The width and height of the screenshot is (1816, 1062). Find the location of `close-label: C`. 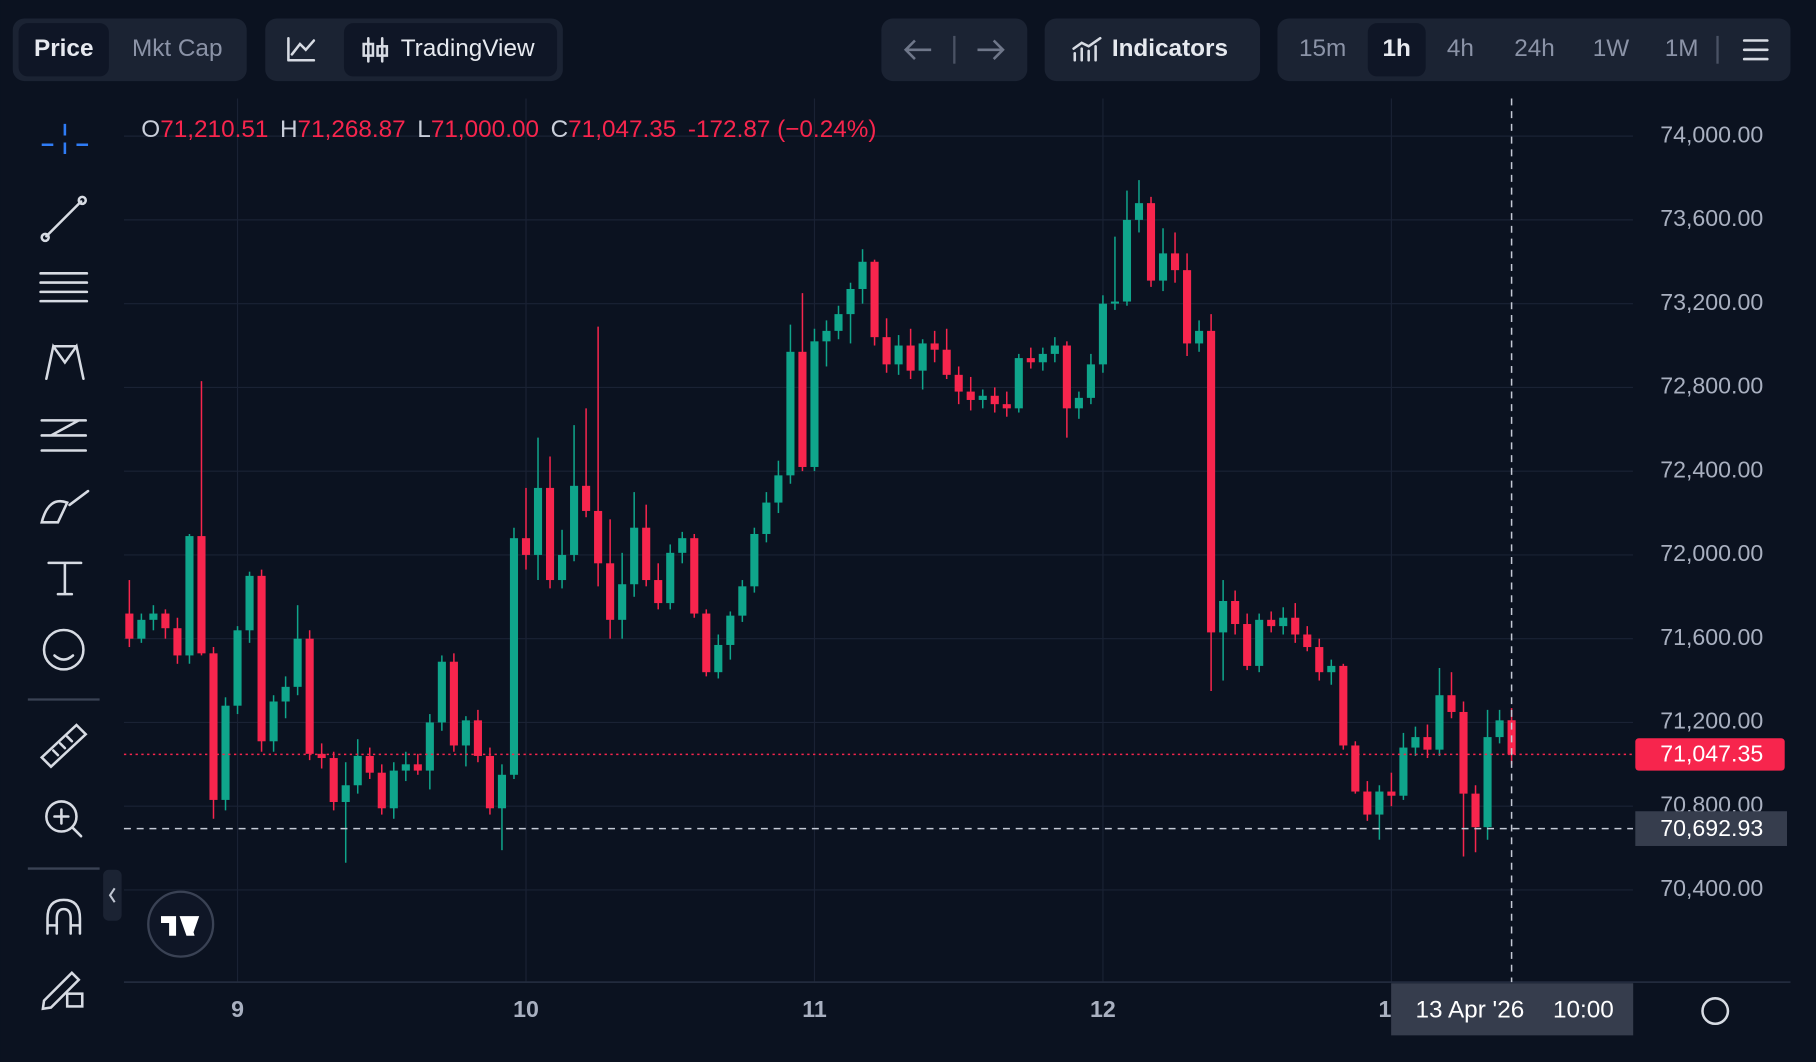

close-label: C is located at coordinates (560, 129).